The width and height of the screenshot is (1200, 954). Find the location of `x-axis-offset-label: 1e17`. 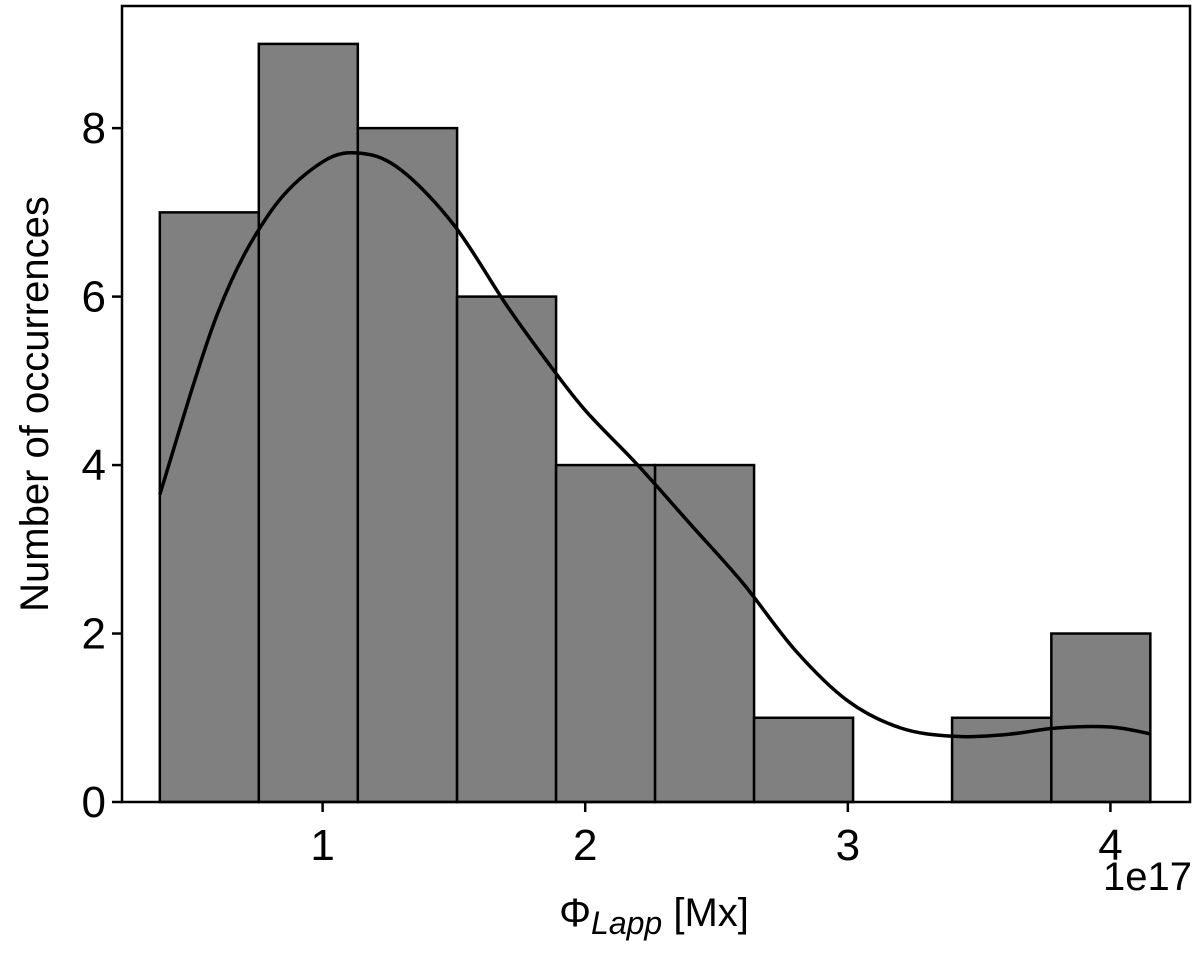

x-axis-offset-label: 1e17 is located at coordinates (1147, 877).